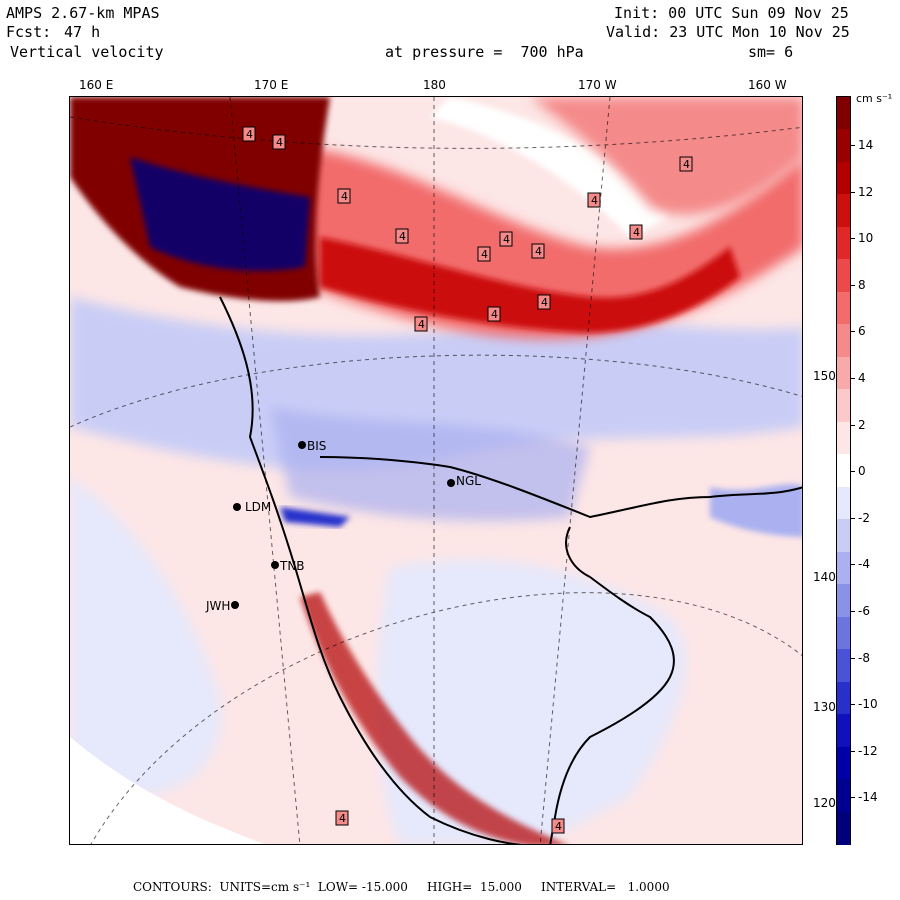 The height and width of the screenshot is (900, 900). Describe the element at coordinates (82, 32) in the screenshot. I see `forecast-value: 47 h` at that location.